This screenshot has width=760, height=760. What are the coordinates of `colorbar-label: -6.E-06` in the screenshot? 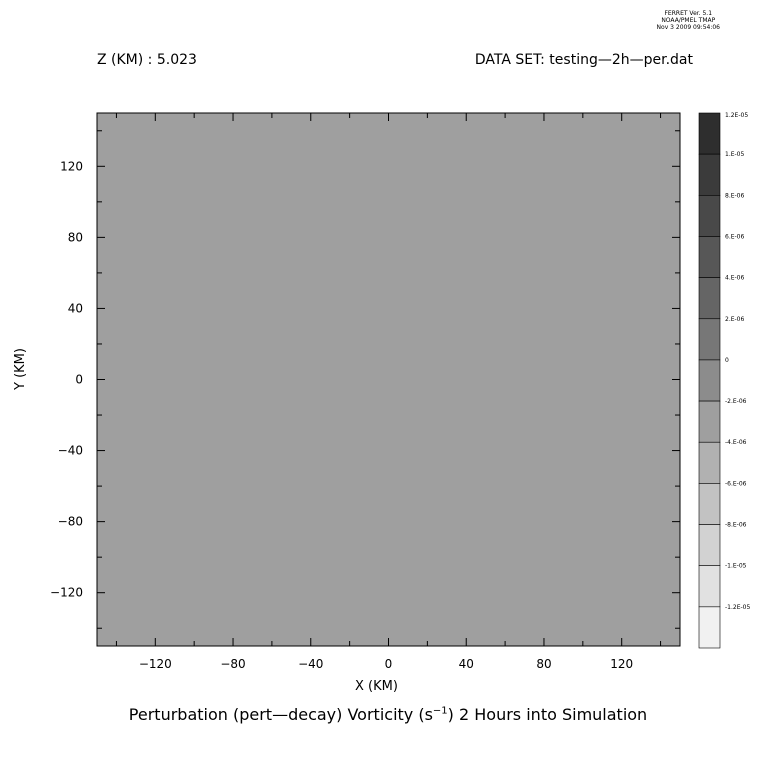 It's located at (736, 483).